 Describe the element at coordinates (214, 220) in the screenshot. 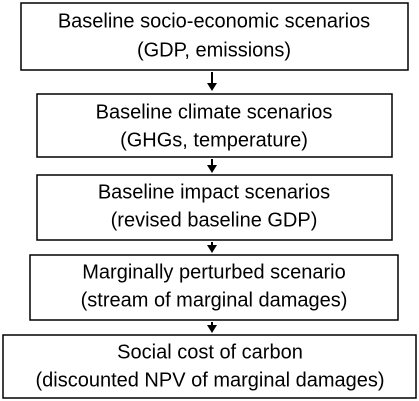

I see `node-subtitle: (revised baseline GDP)` at that location.